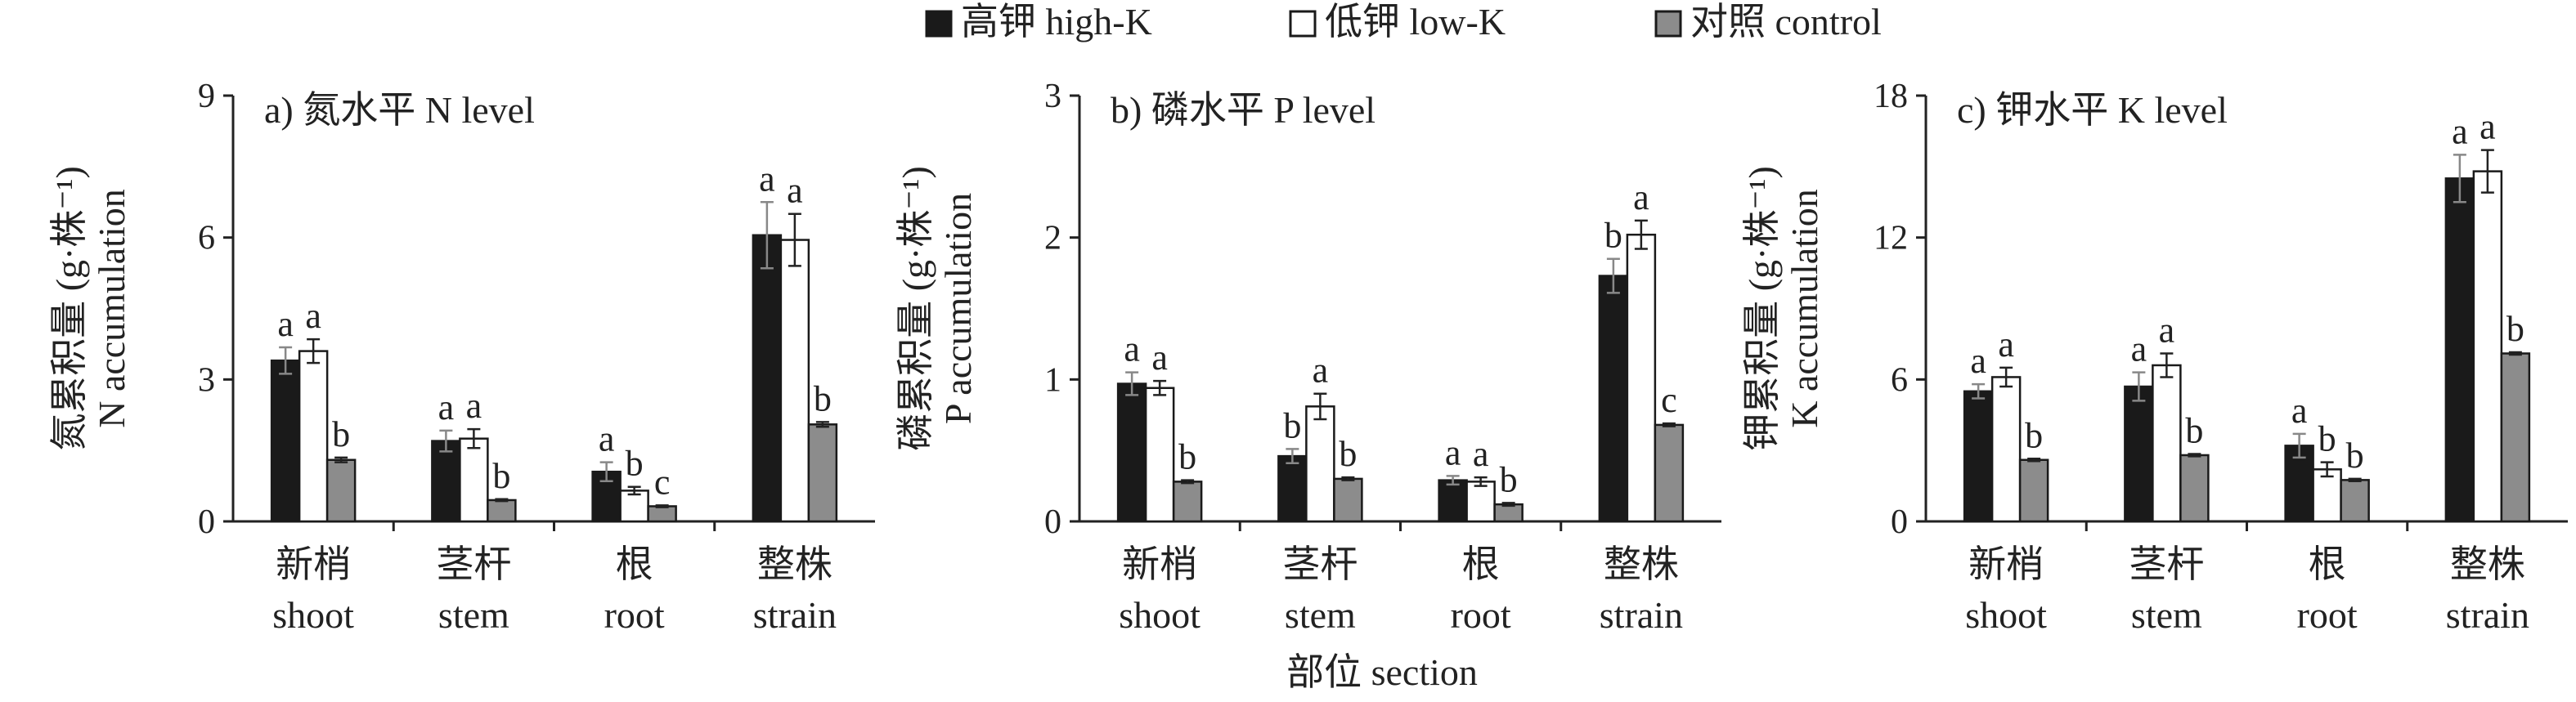 The height and width of the screenshot is (702, 2576). I want to click on y-tick-label: 0, so click(1052, 522).